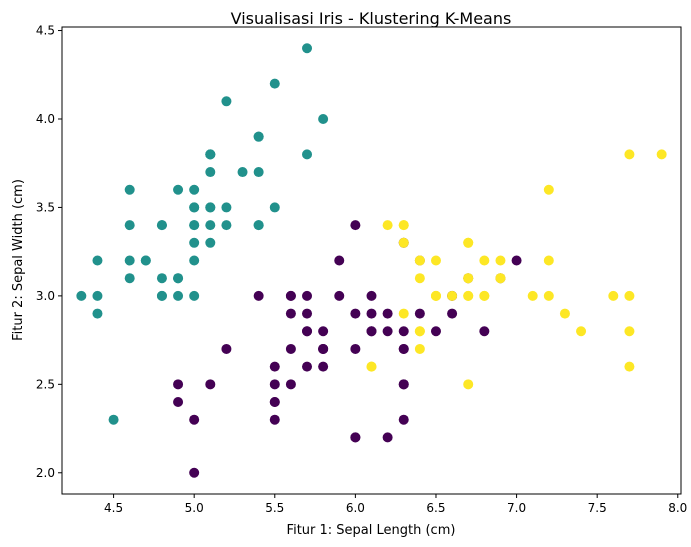  What do you see at coordinates (435, 508) in the screenshot?
I see `x-tick-label: 6.5` at bounding box center [435, 508].